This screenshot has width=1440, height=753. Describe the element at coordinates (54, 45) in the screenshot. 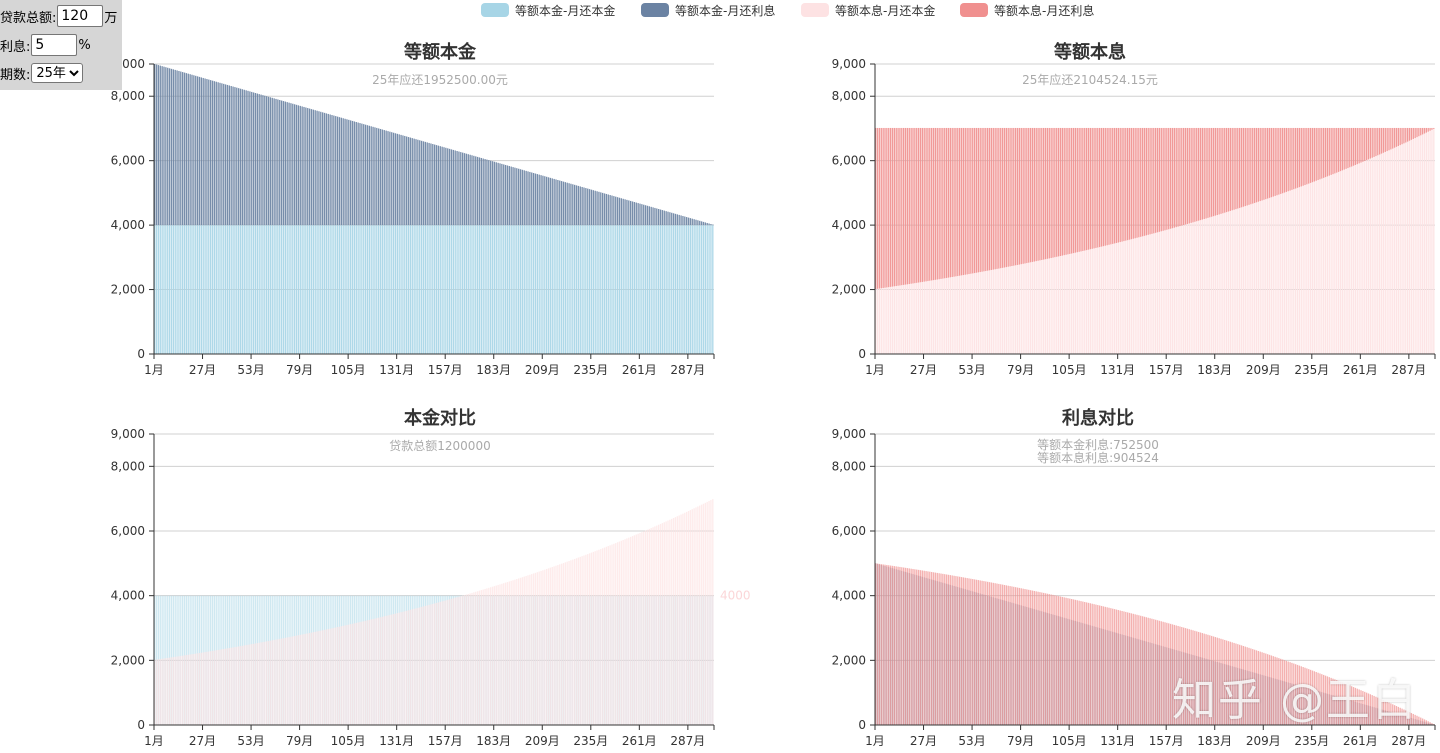

I see `interest-rate-input` at that location.